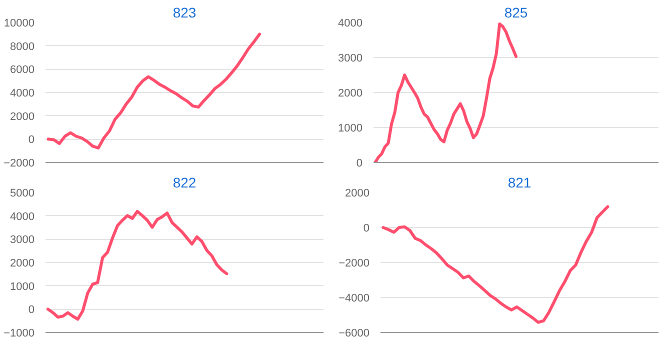  I want to click on chart-title: 823, so click(184, 12).